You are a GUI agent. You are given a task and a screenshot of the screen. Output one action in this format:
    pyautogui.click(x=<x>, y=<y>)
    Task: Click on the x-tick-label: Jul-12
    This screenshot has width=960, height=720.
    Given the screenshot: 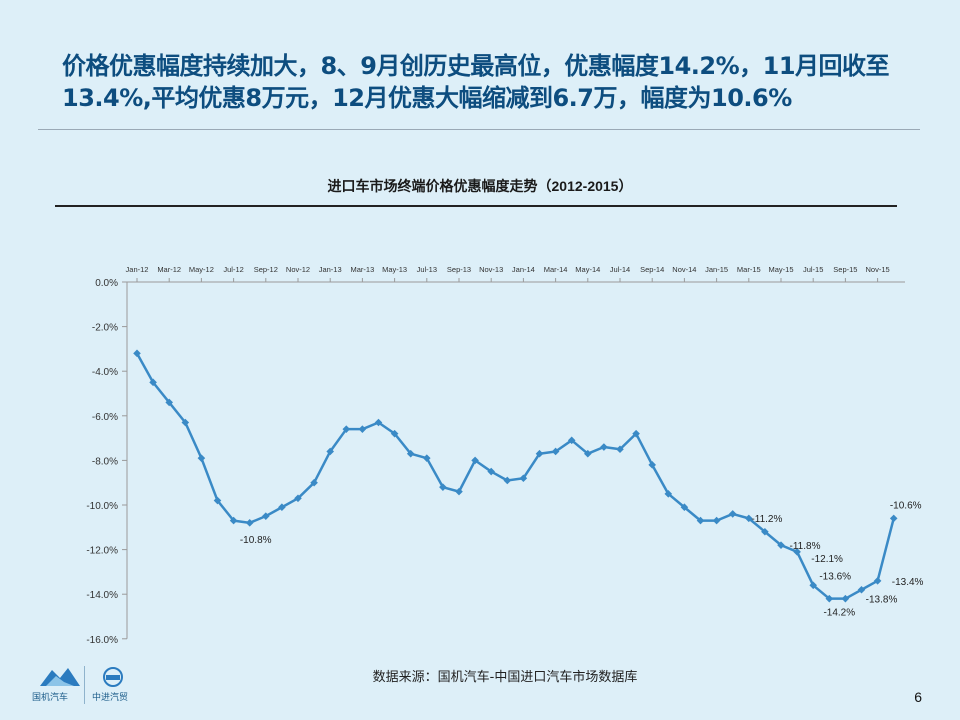 What is the action you would take?
    pyautogui.click(x=233, y=269)
    